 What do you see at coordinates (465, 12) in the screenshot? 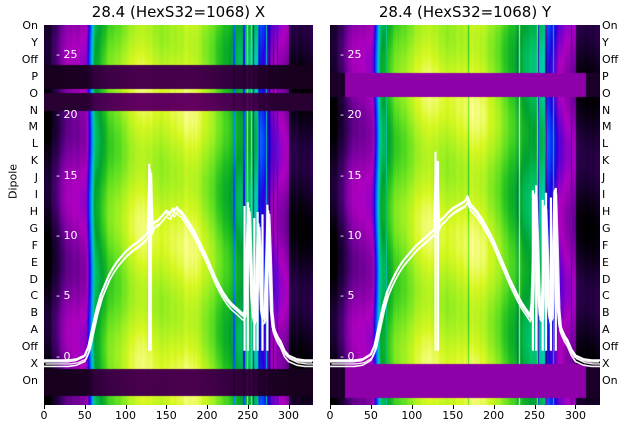
I see `panel-title-y: 28.4 (HexS32=1068) Y` at bounding box center [465, 12].